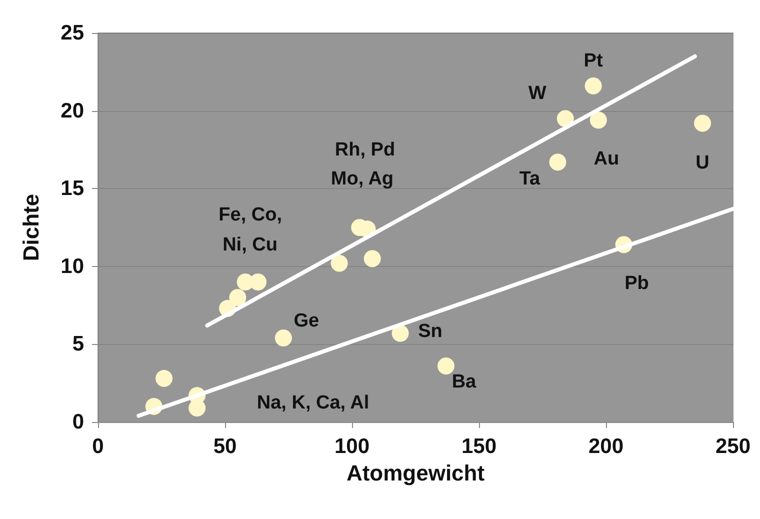  I want to click on annotation: Na, K, Ca, Al, so click(313, 403).